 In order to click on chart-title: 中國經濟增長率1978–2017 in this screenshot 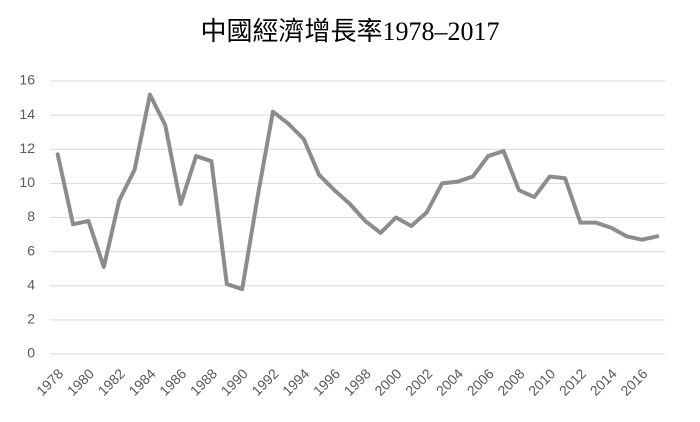, I will do `click(349, 31)`.